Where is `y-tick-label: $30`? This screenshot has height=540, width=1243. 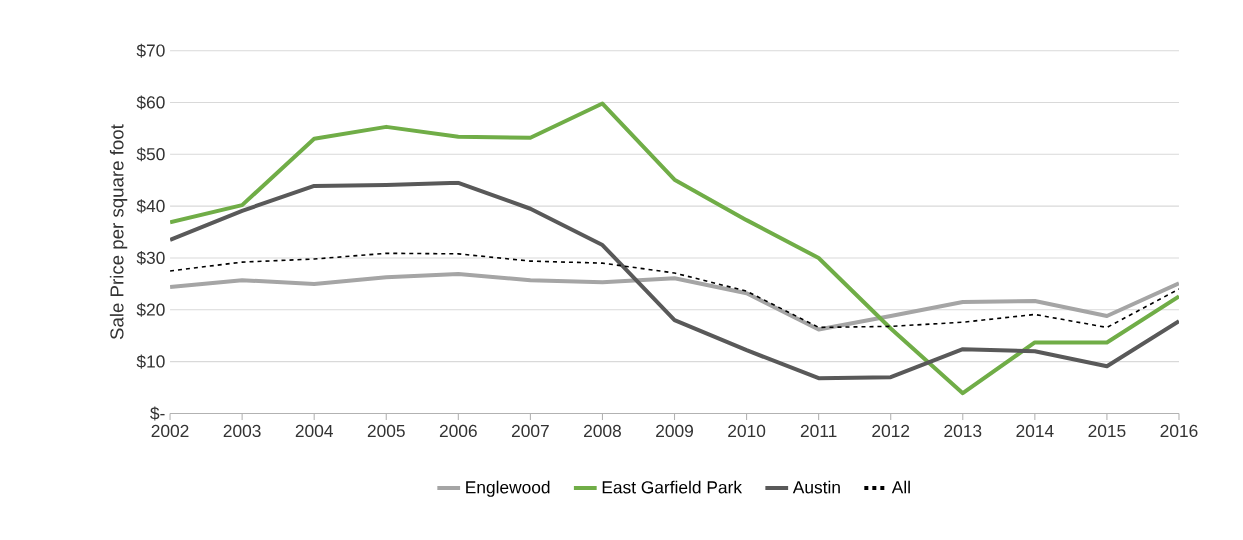 y-tick-label: $30 is located at coordinates (150, 257).